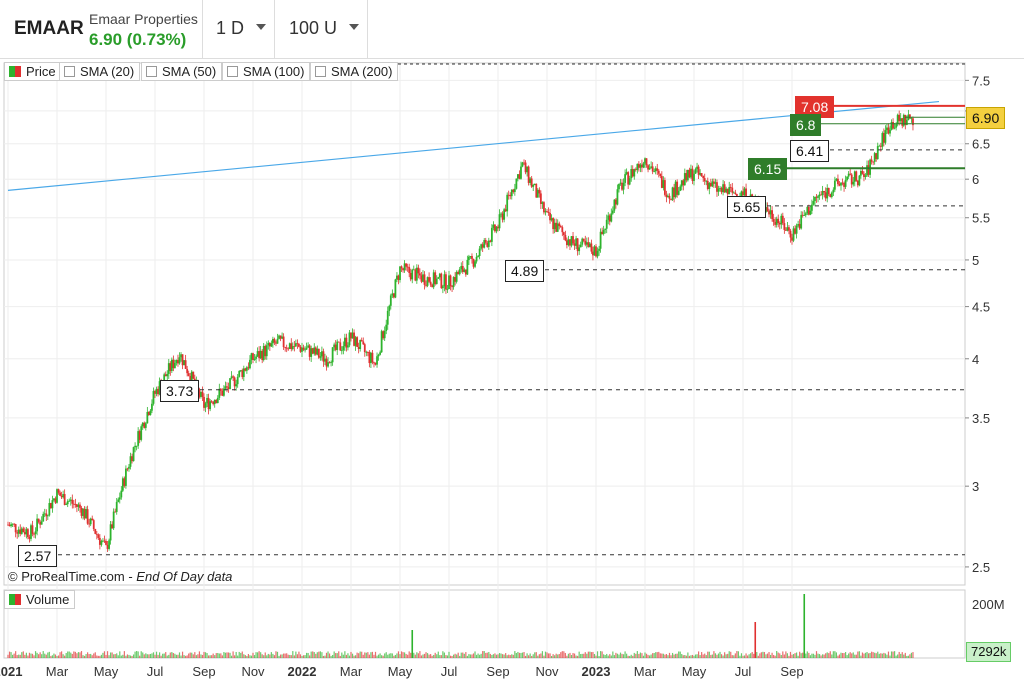 This screenshot has height=680, width=1024. Describe the element at coordinates (266, 71) in the screenshot. I see `legend-item: SMA (100)` at that location.